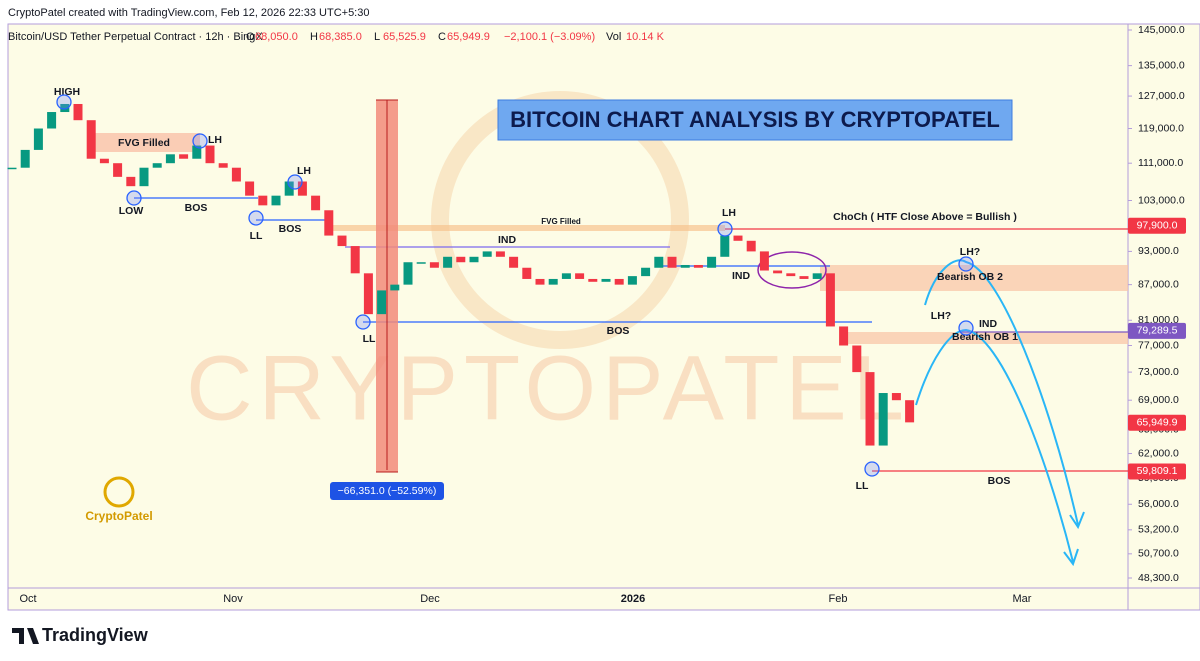 The height and width of the screenshot is (661, 1200). What do you see at coordinates (1158, 372) in the screenshot?
I see `price-tick-label: 73,000.0` at bounding box center [1158, 372].